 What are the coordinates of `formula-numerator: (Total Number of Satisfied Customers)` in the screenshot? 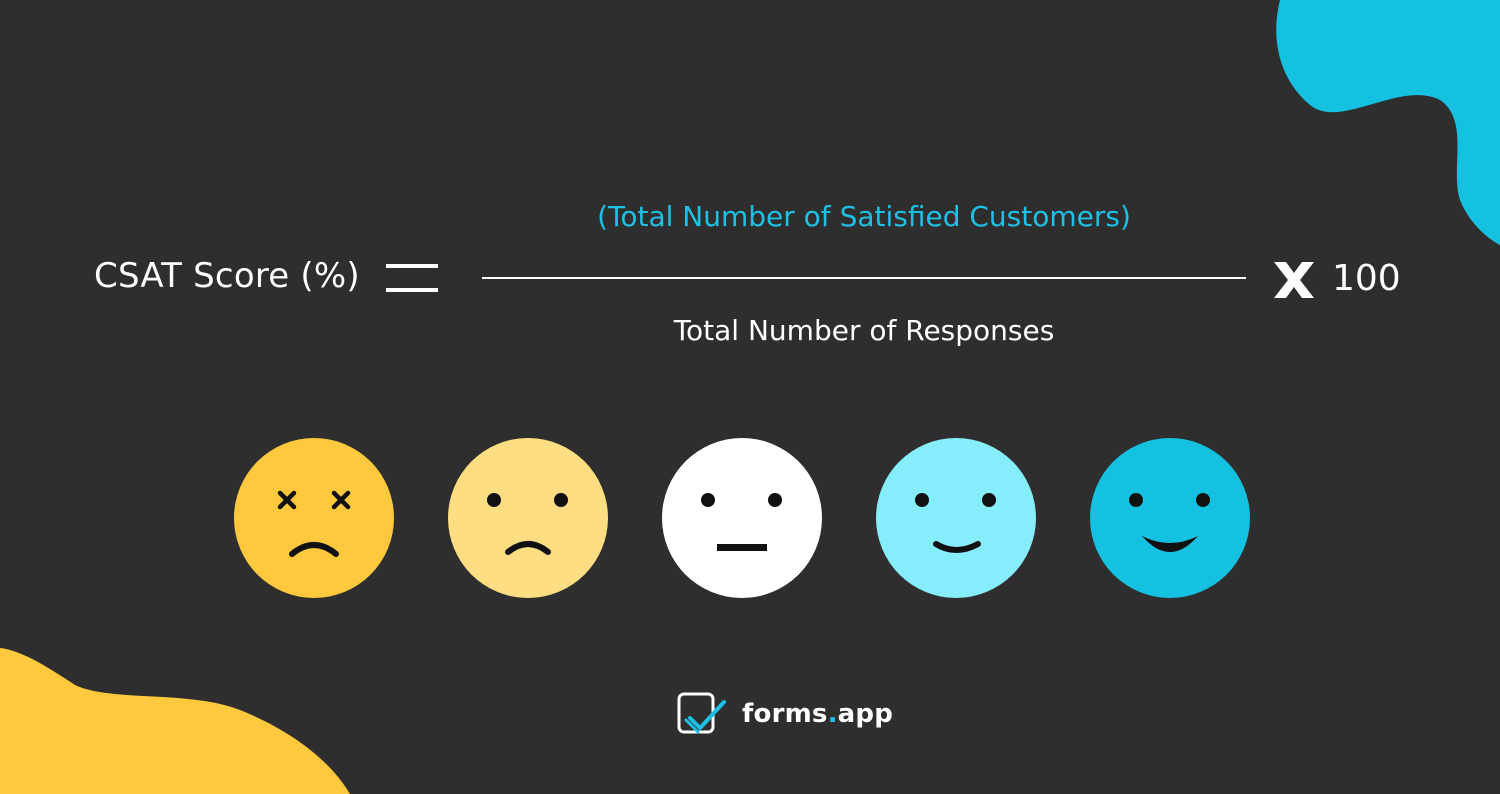 It's located at (864, 216).